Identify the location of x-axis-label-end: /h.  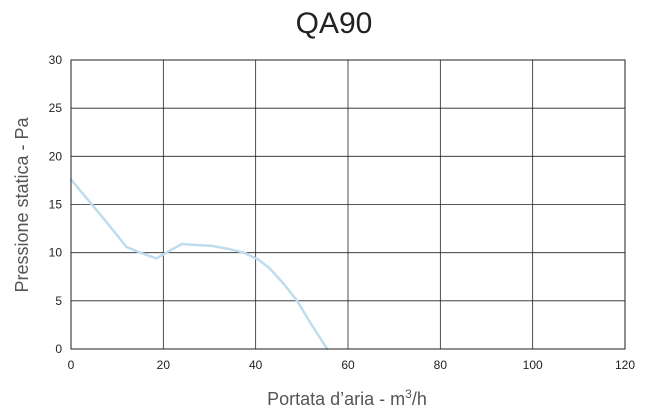
(419, 399).